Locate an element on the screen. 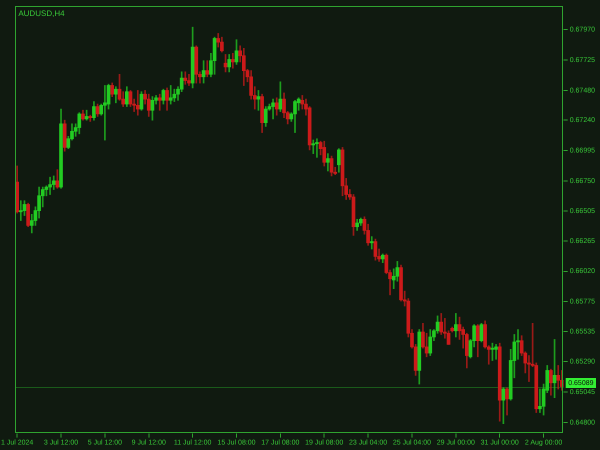 This screenshot has height=450, width=600. chart-title: AUDUSD,H4 is located at coordinates (41, 13).